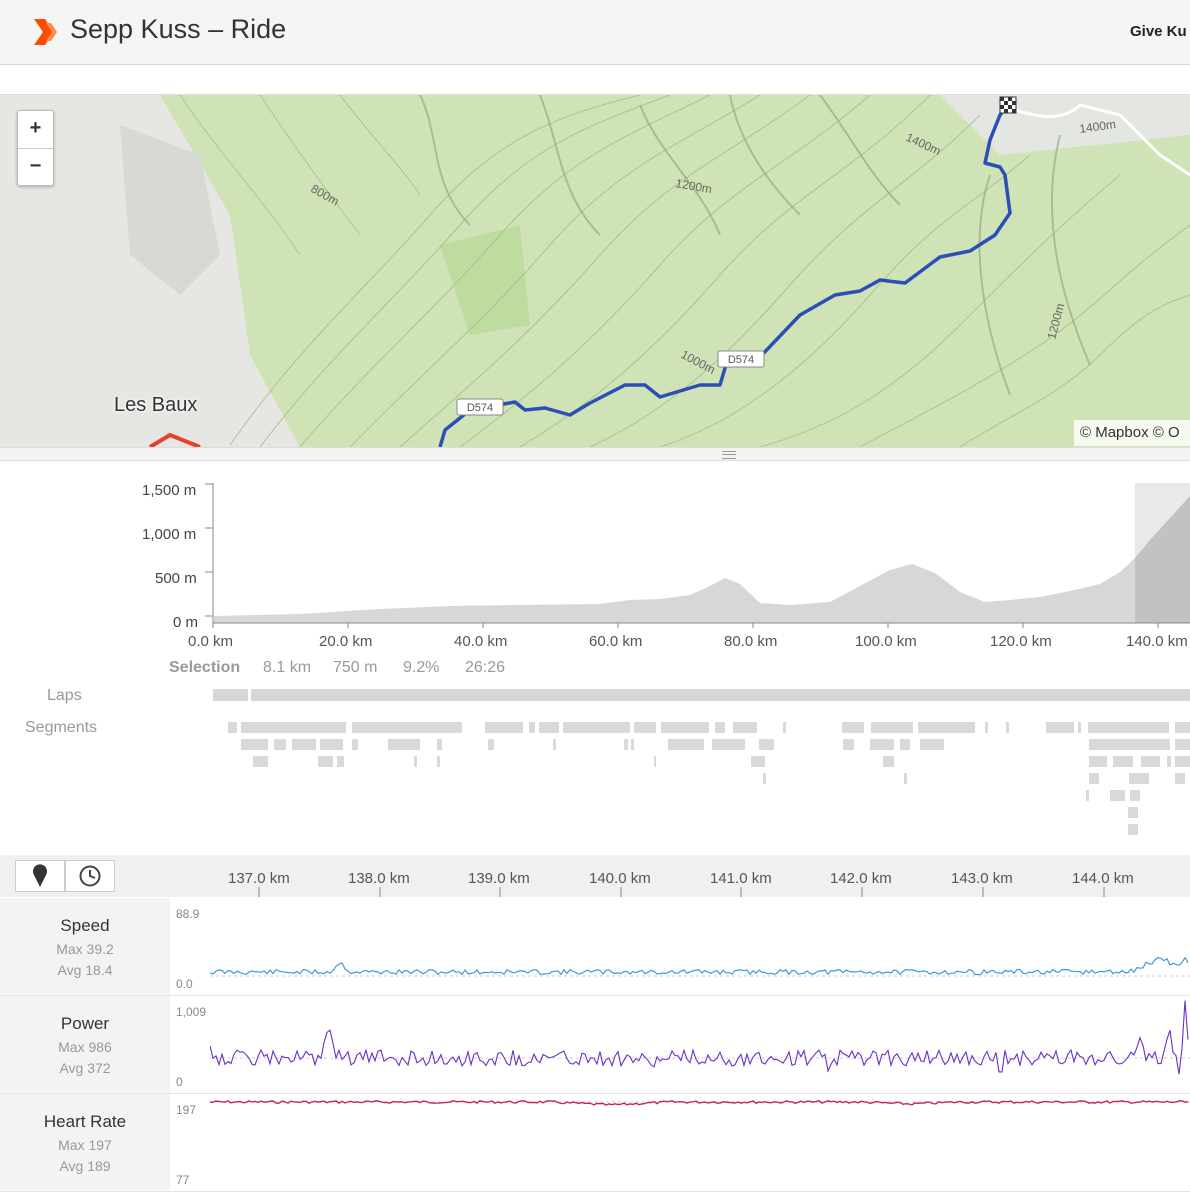 The height and width of the screenshot is (1200, 1190). What do you see at coordinates (1158, 31) in the screenshot?
I see `give-kudos-button: Give Ku` at bounding box center [1158, 31].